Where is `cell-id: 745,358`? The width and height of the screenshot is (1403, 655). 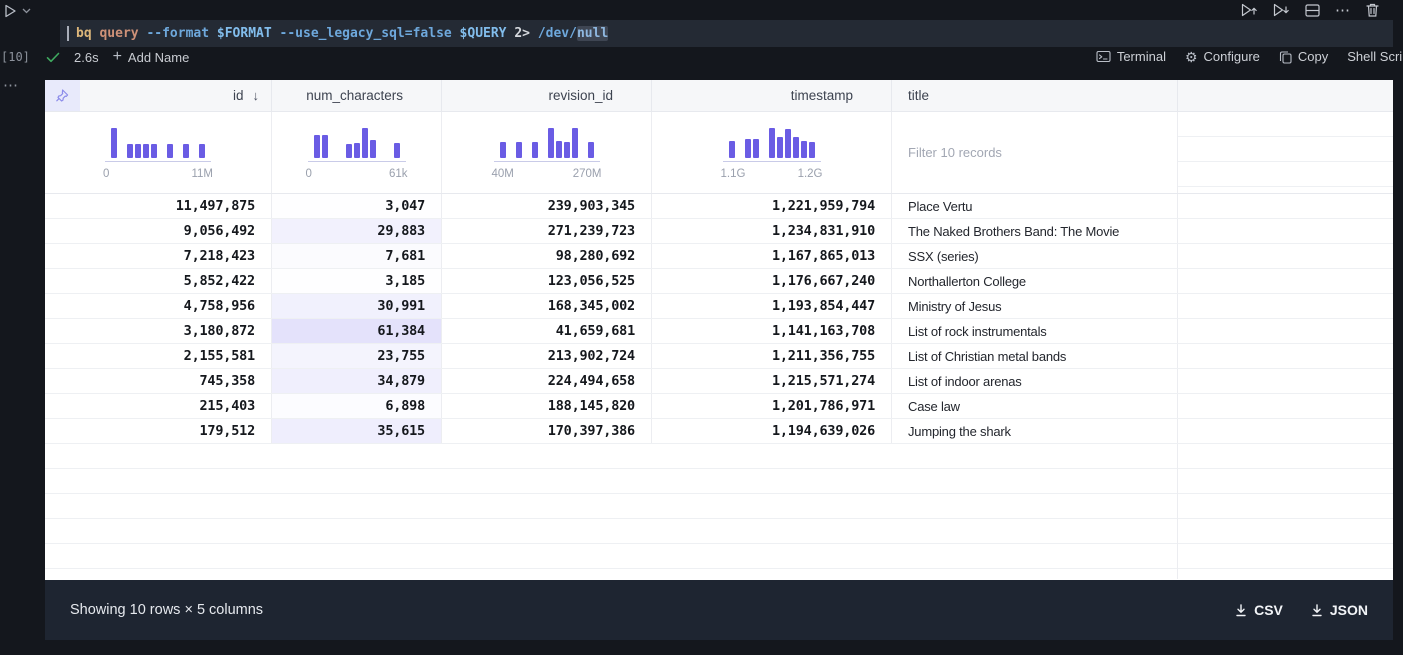 cell-id: 745,358 is located at coordinates (227, 381).